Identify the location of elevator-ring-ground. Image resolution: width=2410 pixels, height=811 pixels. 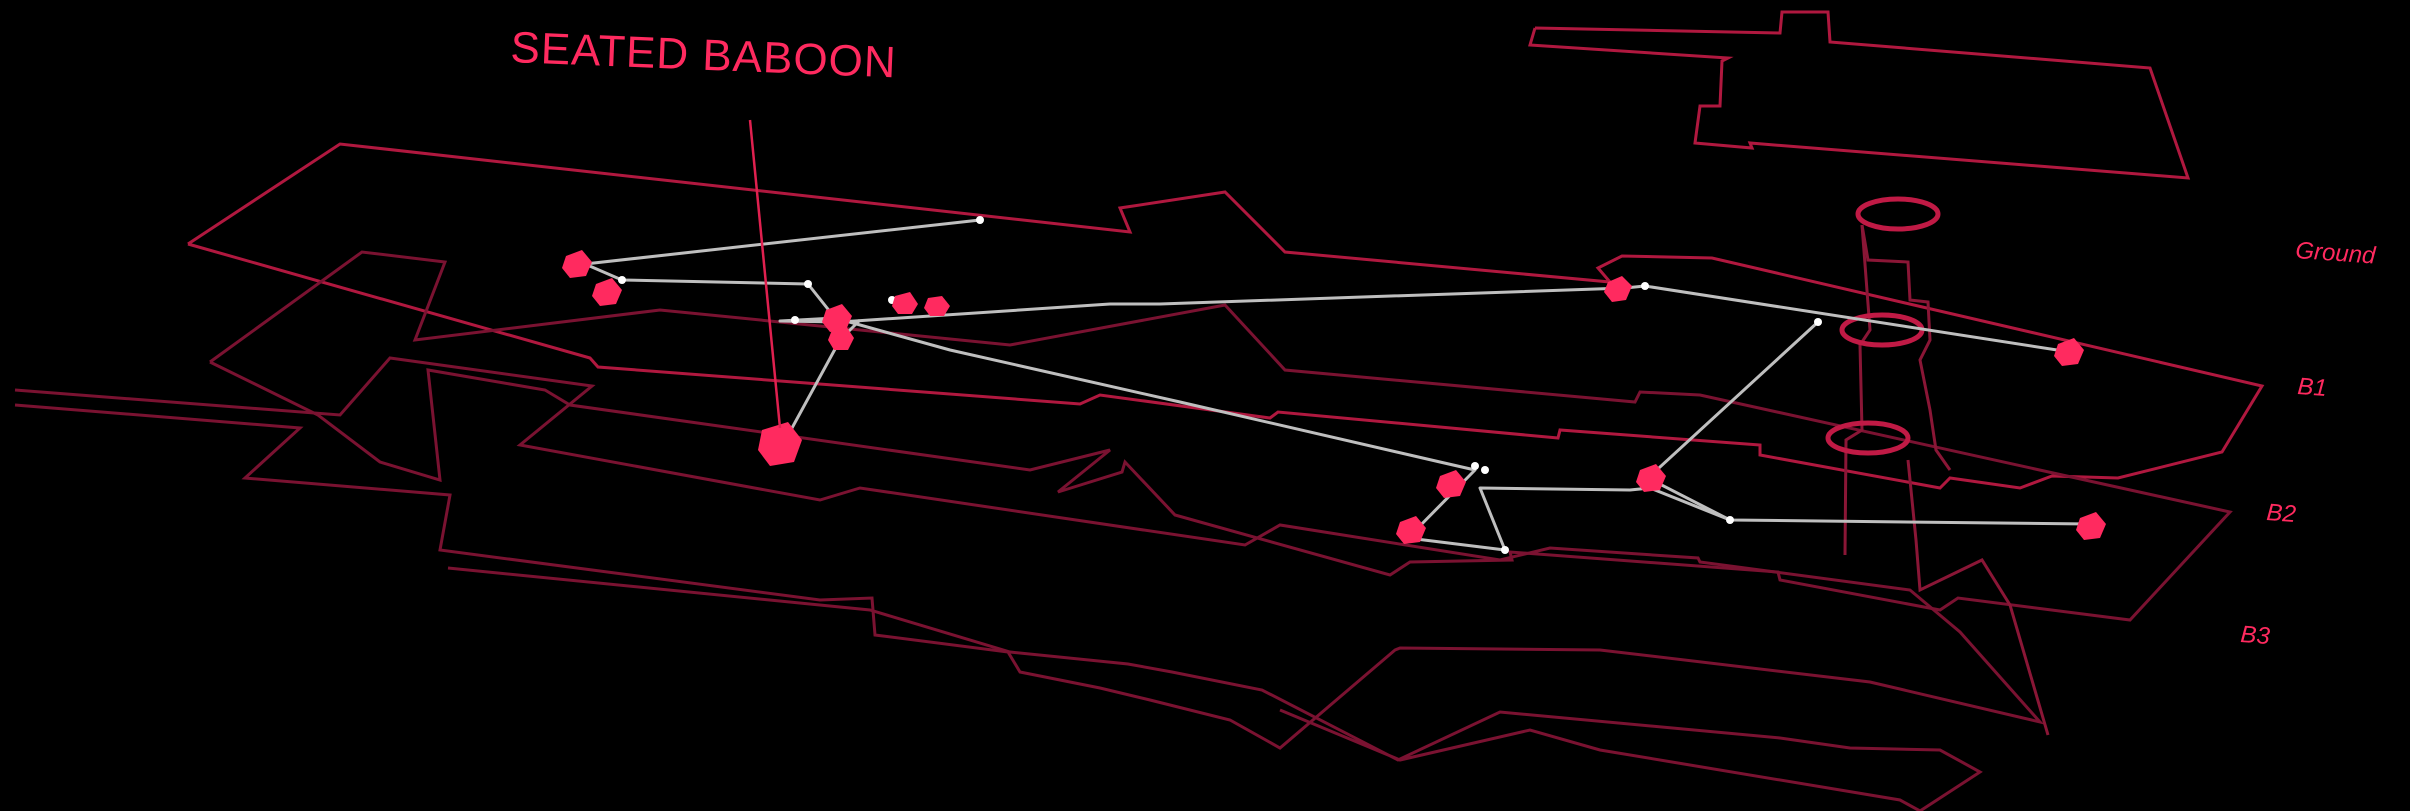
(1898, 214).